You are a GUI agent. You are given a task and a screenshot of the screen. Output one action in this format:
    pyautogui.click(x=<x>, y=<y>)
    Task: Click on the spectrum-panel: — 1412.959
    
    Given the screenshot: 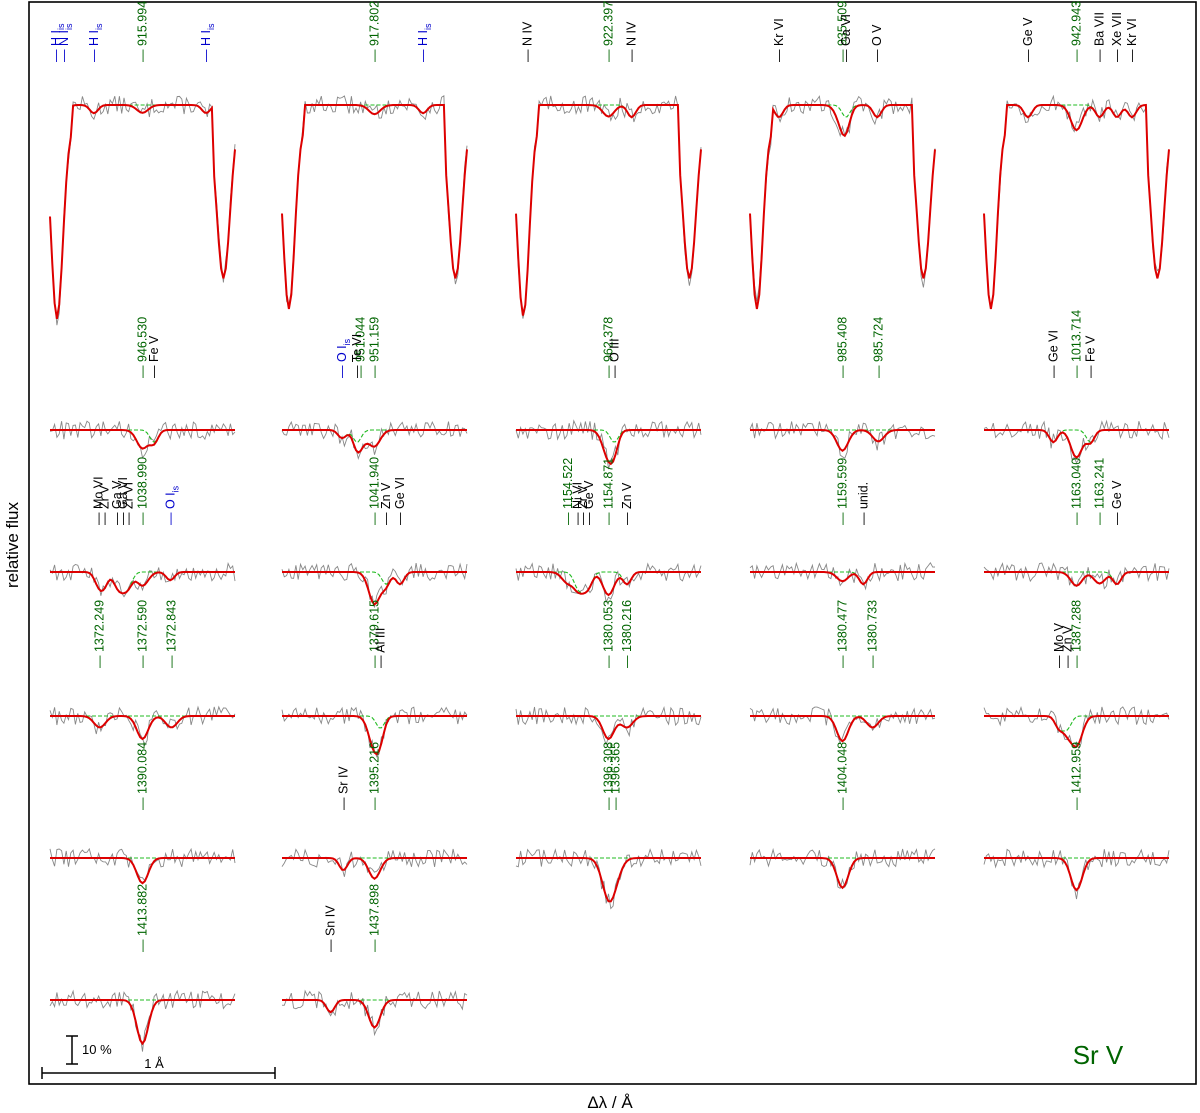 What is the action you would take?
    pyautogui.click(x=1076, y=821)
    